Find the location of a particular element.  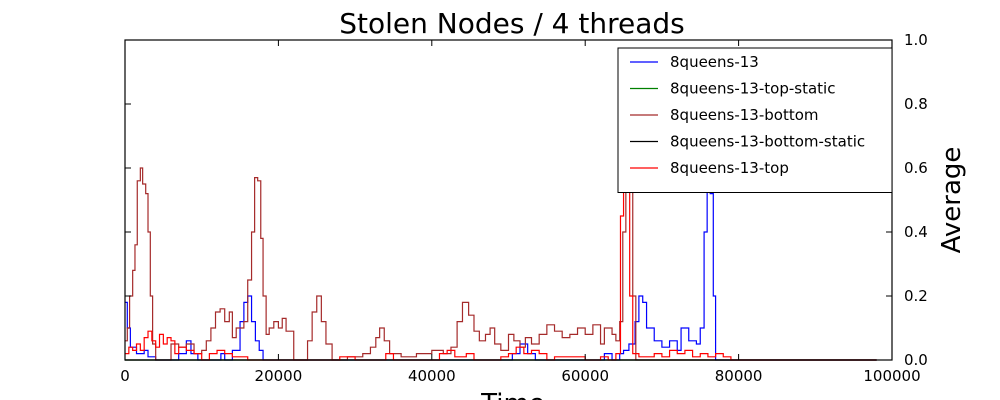

x-axis-label: Time is located at coordinates (512, 394).